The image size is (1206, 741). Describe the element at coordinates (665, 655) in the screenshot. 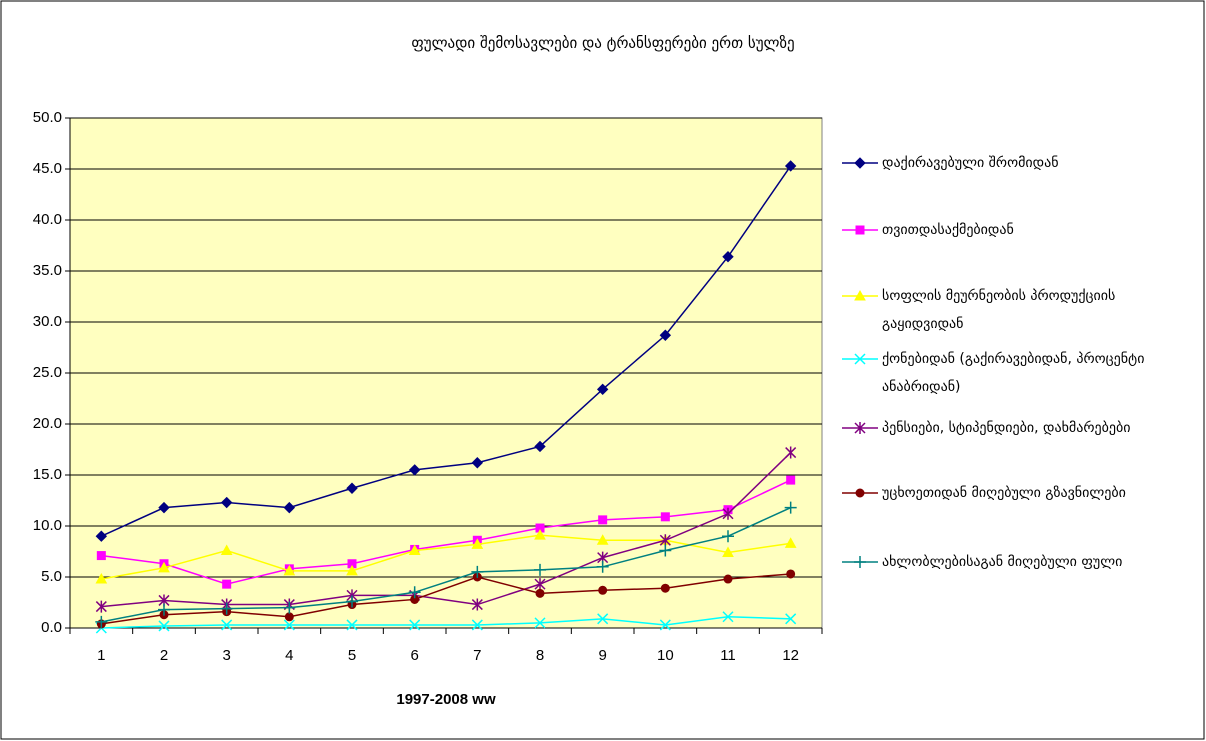

I see `x-tick-label: 10` at that location.